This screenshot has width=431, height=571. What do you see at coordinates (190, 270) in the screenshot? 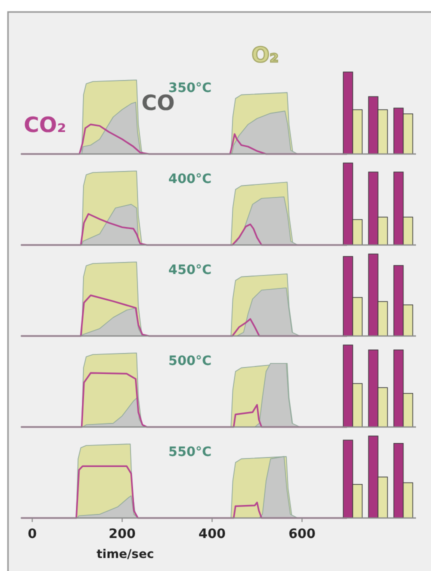
I see `chart-title: 450°C` at bounding box center [190, 270].